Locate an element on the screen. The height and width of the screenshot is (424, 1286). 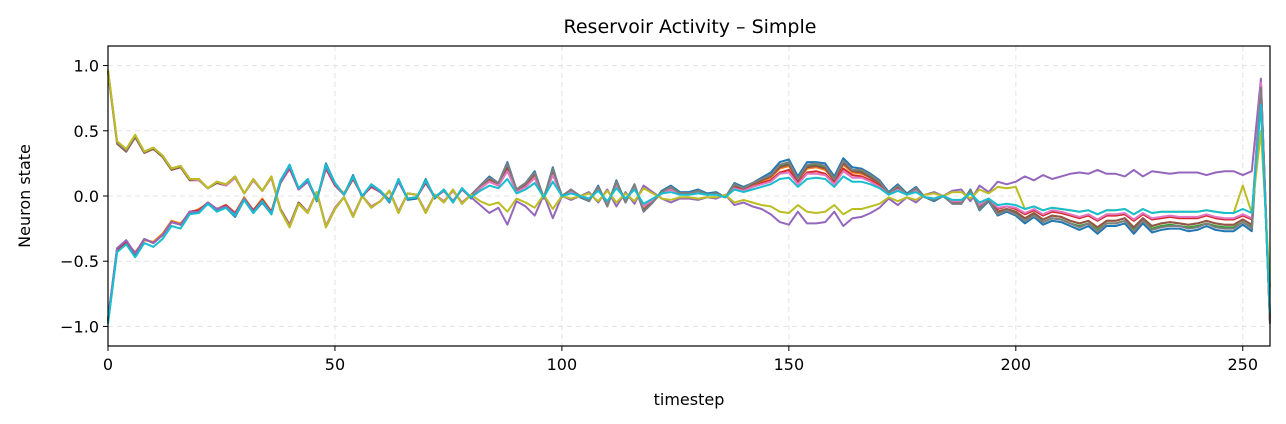
x-tick-label: 150 is located at coordinates (789, 364).